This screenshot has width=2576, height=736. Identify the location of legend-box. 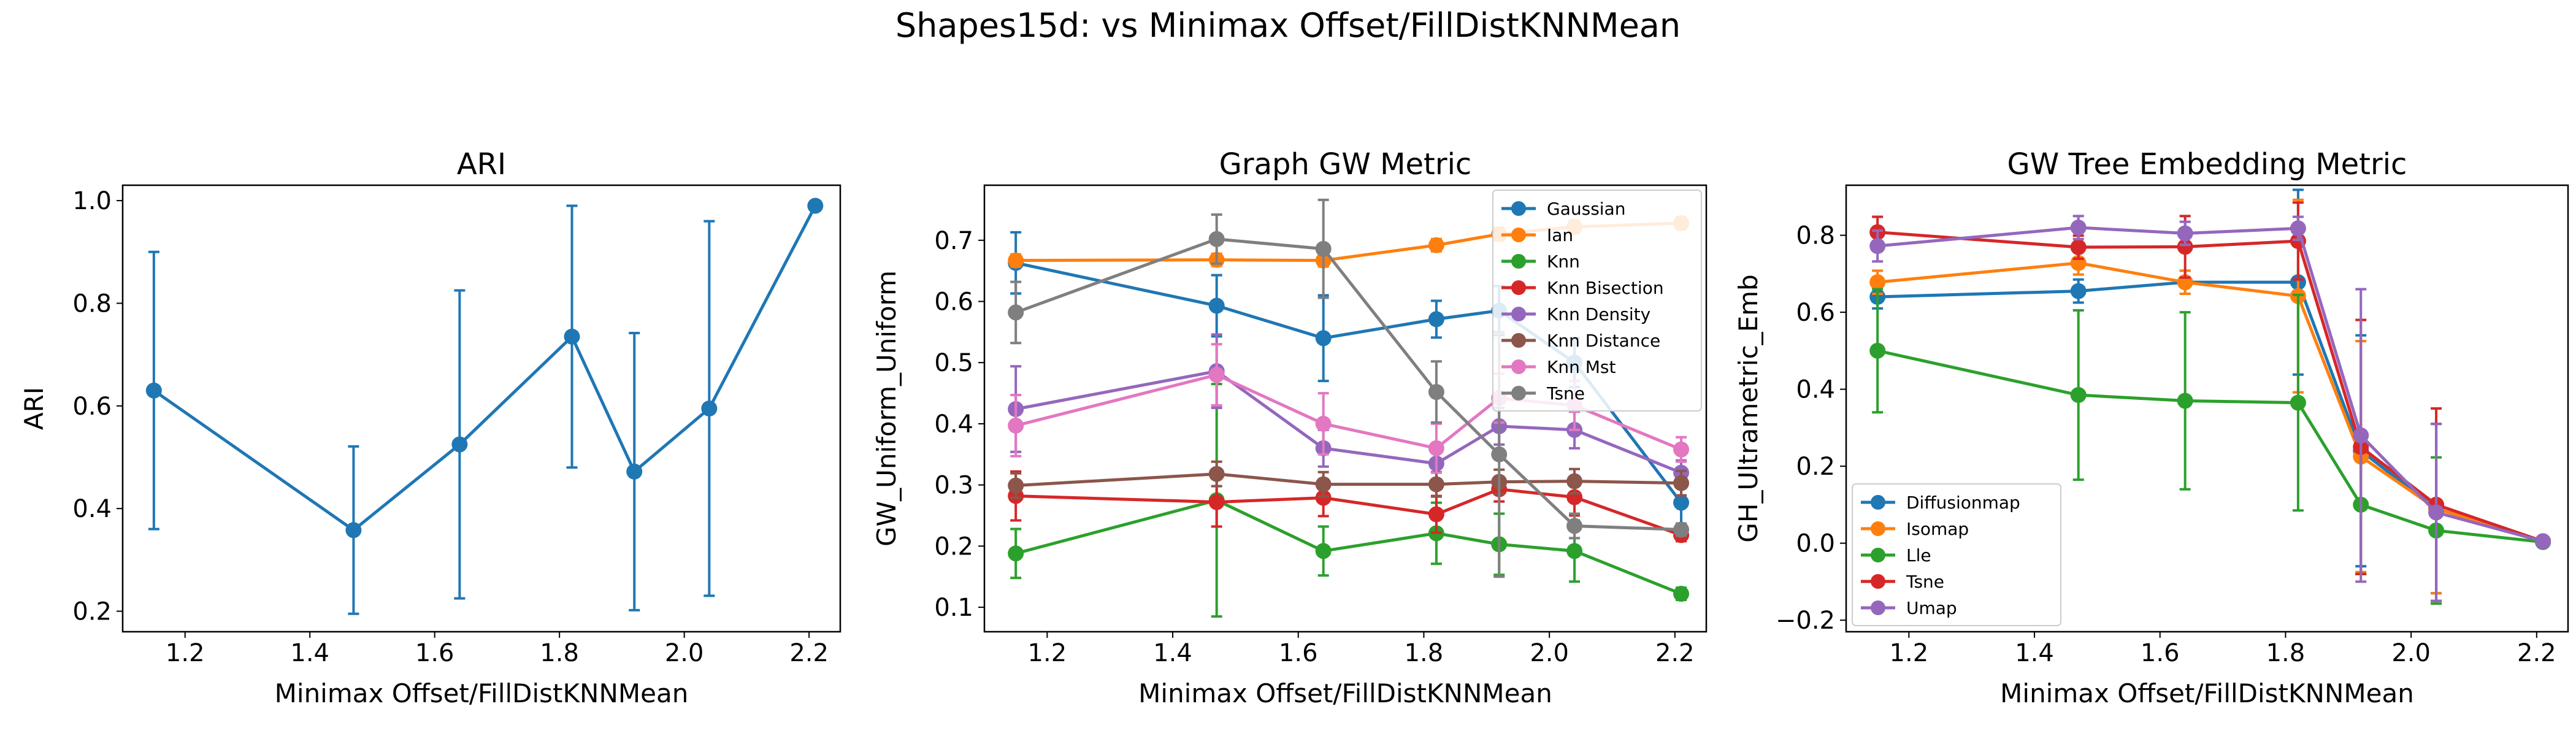
(1956, 554).